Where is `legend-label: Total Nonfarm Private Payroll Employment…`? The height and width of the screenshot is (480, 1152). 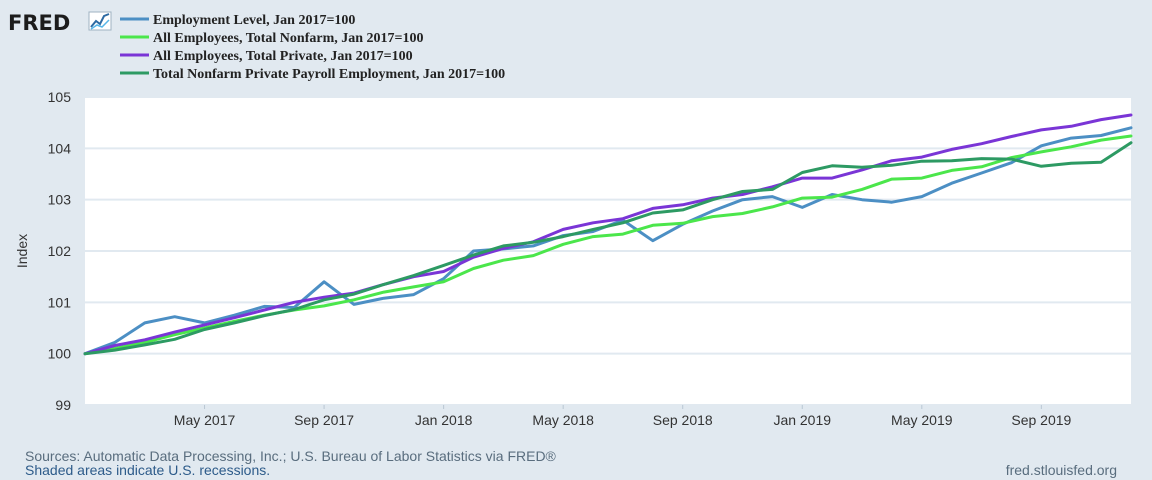
legend-label: Total Nonfarm Private Payroll Employment… is located at coordinates (329, 74).